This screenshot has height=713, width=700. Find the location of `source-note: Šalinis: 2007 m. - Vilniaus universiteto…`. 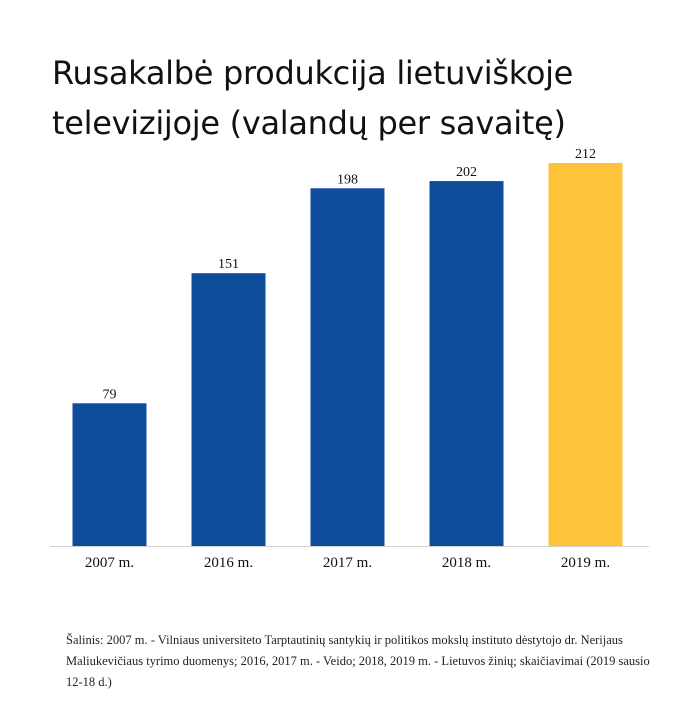

source-note: Šalinis: 2007 m. - Vilniaus universiteto… is located at coordinates (358, 661).